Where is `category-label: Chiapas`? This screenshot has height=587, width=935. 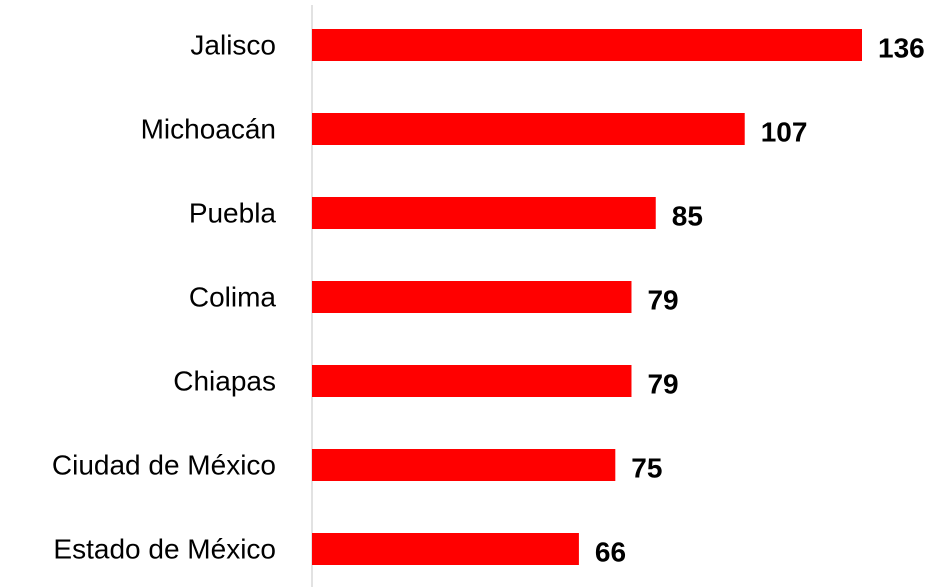 category-label: Chiapas is located at coordinates (224, 381).